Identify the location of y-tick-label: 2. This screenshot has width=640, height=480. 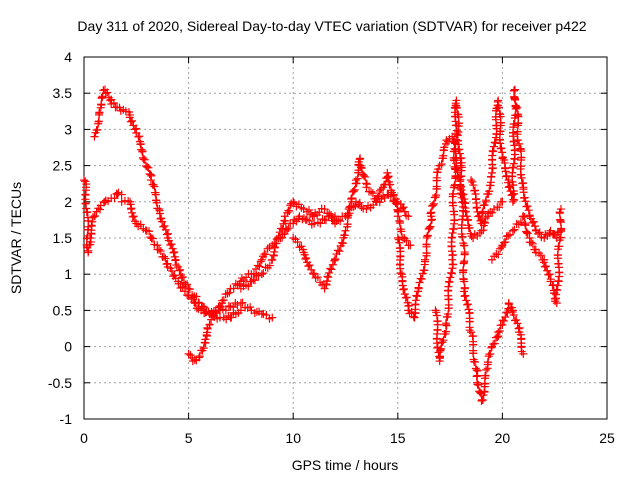
(68, 202).